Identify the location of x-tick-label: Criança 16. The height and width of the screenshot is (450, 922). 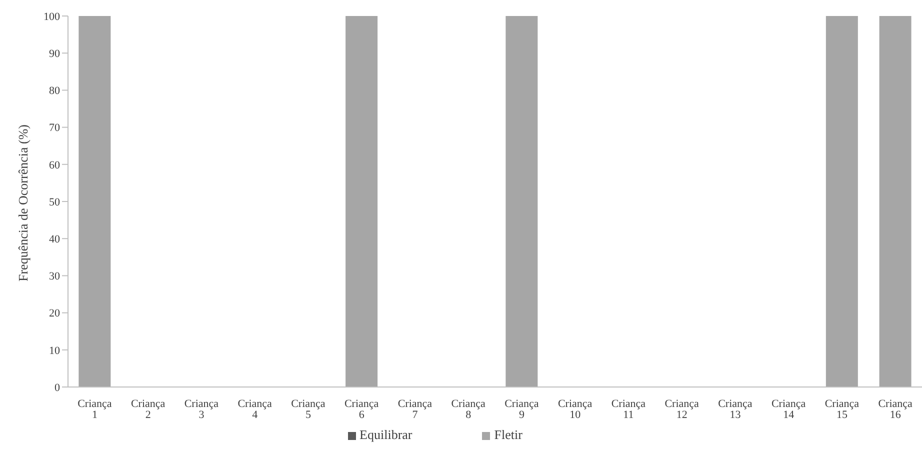
(895, 409).